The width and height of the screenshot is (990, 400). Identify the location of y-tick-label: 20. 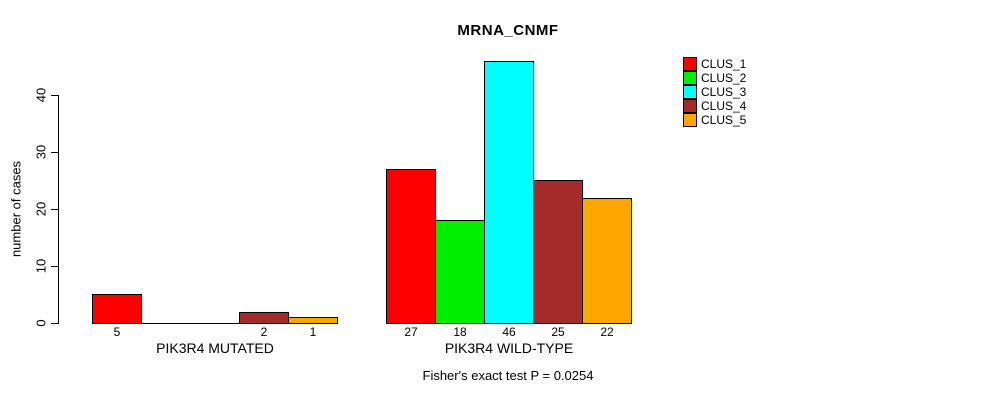
(41, 209).